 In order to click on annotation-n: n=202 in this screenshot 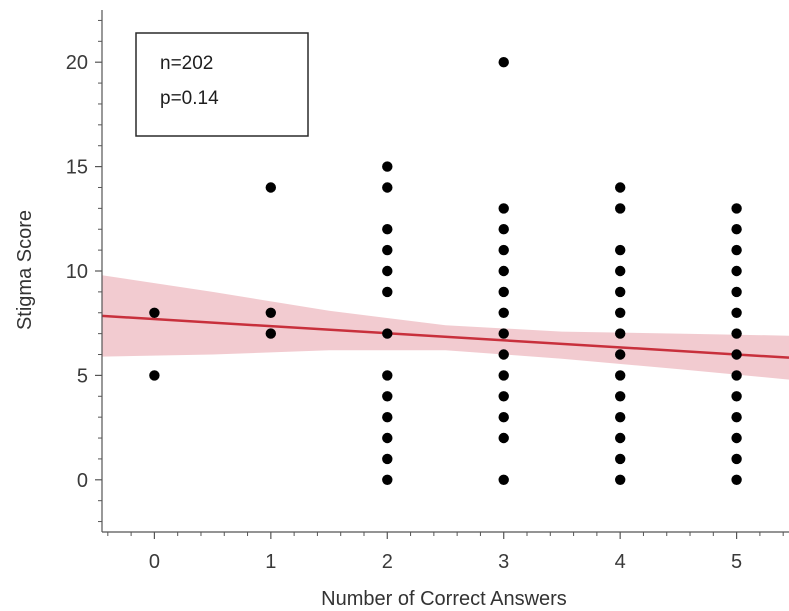, I will do `click(186, 63)`.